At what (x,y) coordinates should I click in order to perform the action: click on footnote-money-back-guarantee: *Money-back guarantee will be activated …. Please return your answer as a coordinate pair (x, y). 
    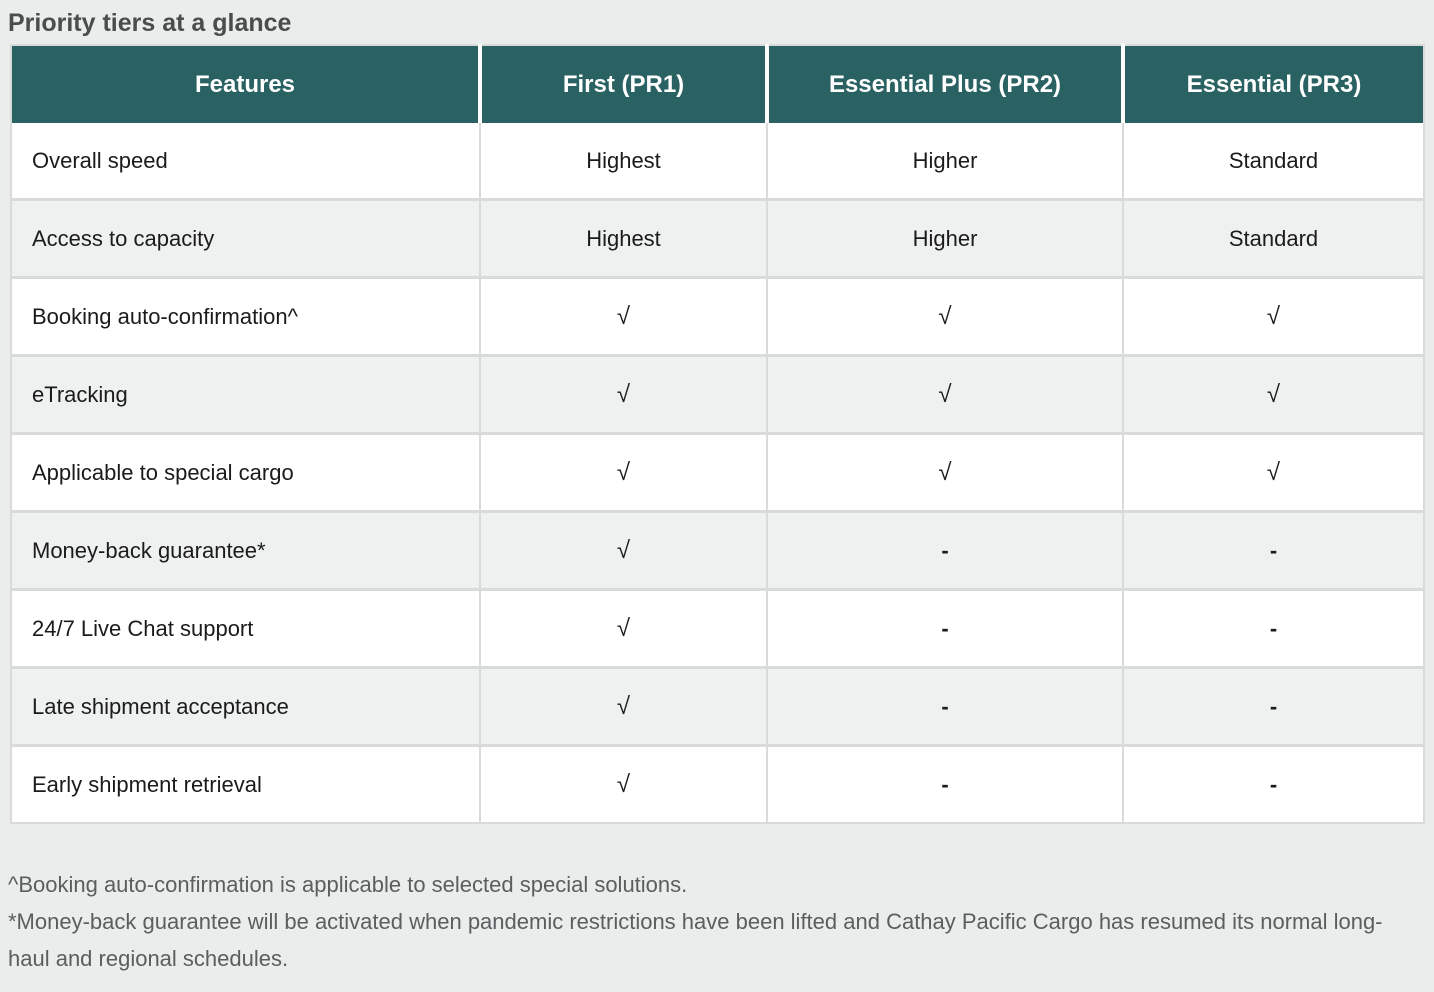
    Looking at the image, I should click on (695, 940).